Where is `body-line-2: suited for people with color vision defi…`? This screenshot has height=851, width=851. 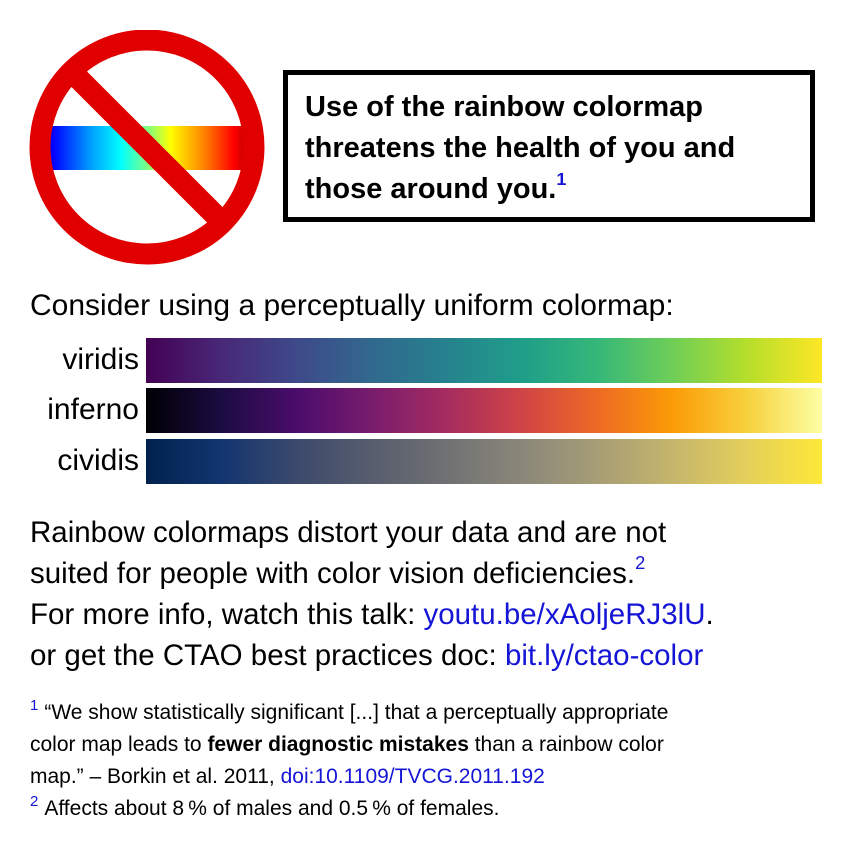 body-line-2: suited for people with color vision defi… is located at coordinates (430, 573).